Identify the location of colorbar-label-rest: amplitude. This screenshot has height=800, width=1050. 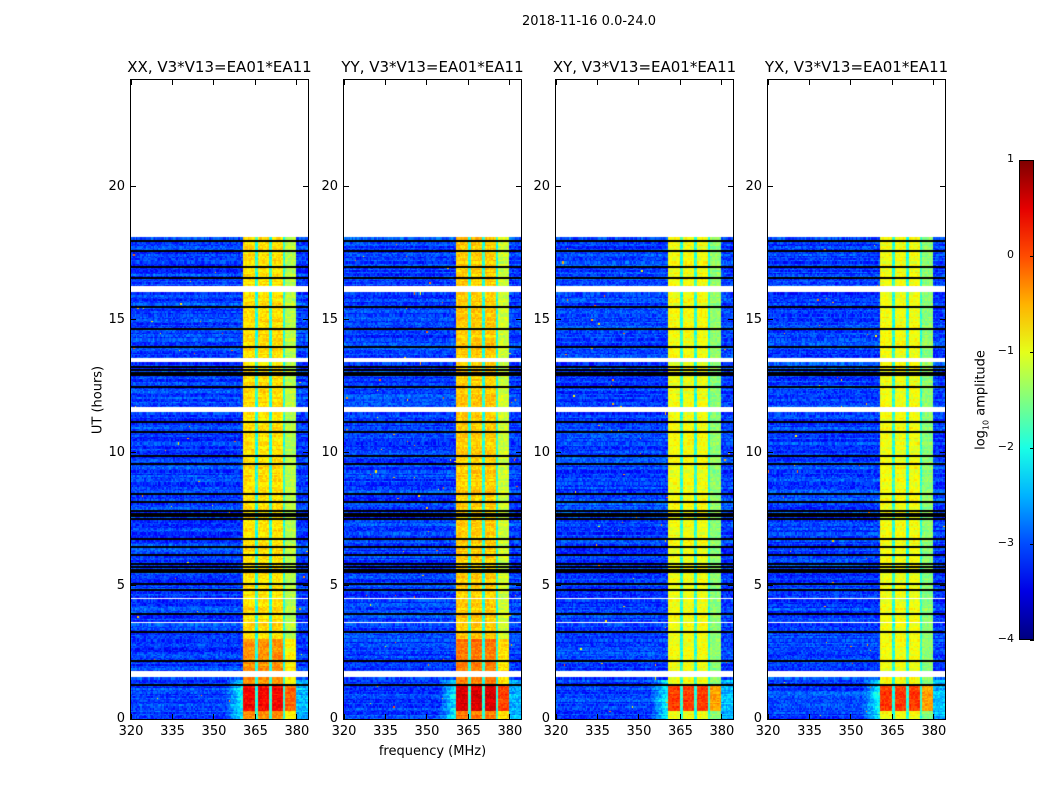
(981, 385).